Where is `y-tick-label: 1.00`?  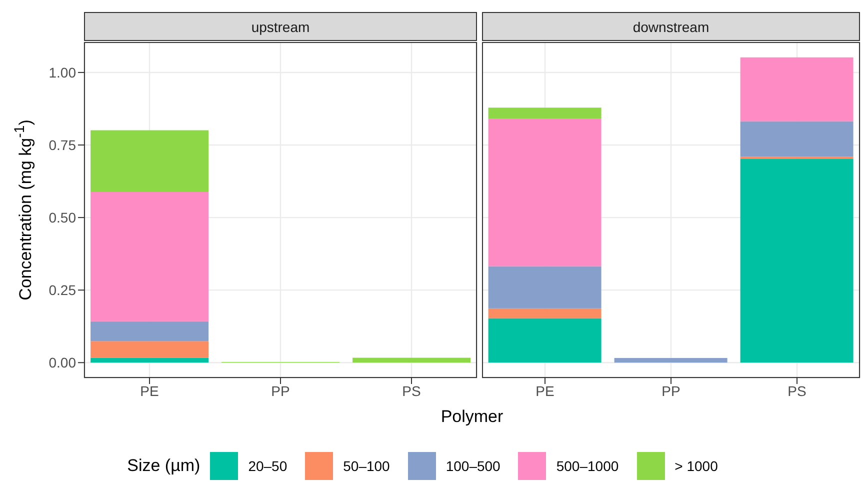
y-tick-label: 1.00 is located at coordinates (62, 72).